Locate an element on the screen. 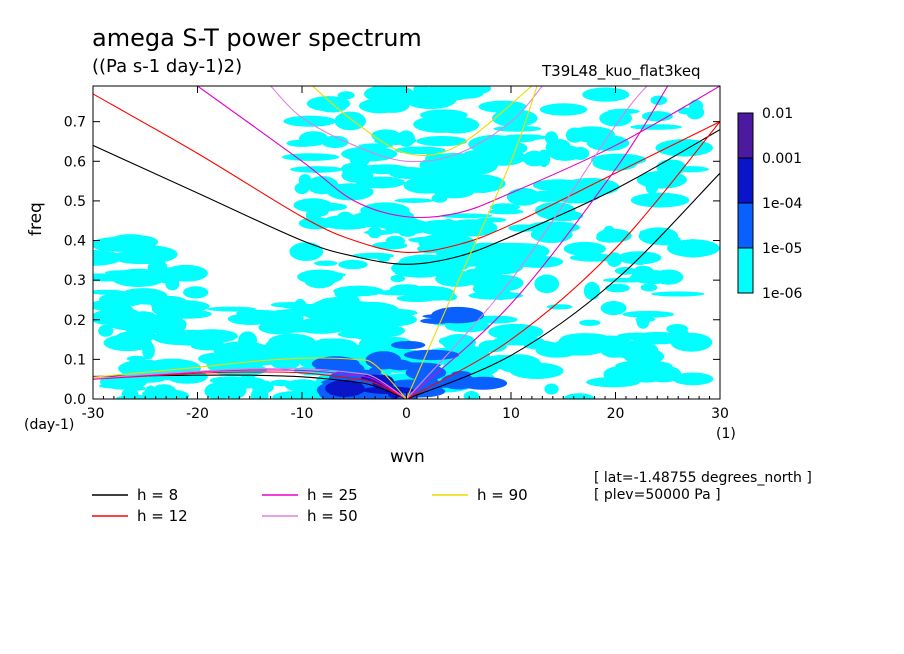 The width and height of the screenshot is (904, 654). colorbar-label: 1e-06 is located at coordinates (782, 294).